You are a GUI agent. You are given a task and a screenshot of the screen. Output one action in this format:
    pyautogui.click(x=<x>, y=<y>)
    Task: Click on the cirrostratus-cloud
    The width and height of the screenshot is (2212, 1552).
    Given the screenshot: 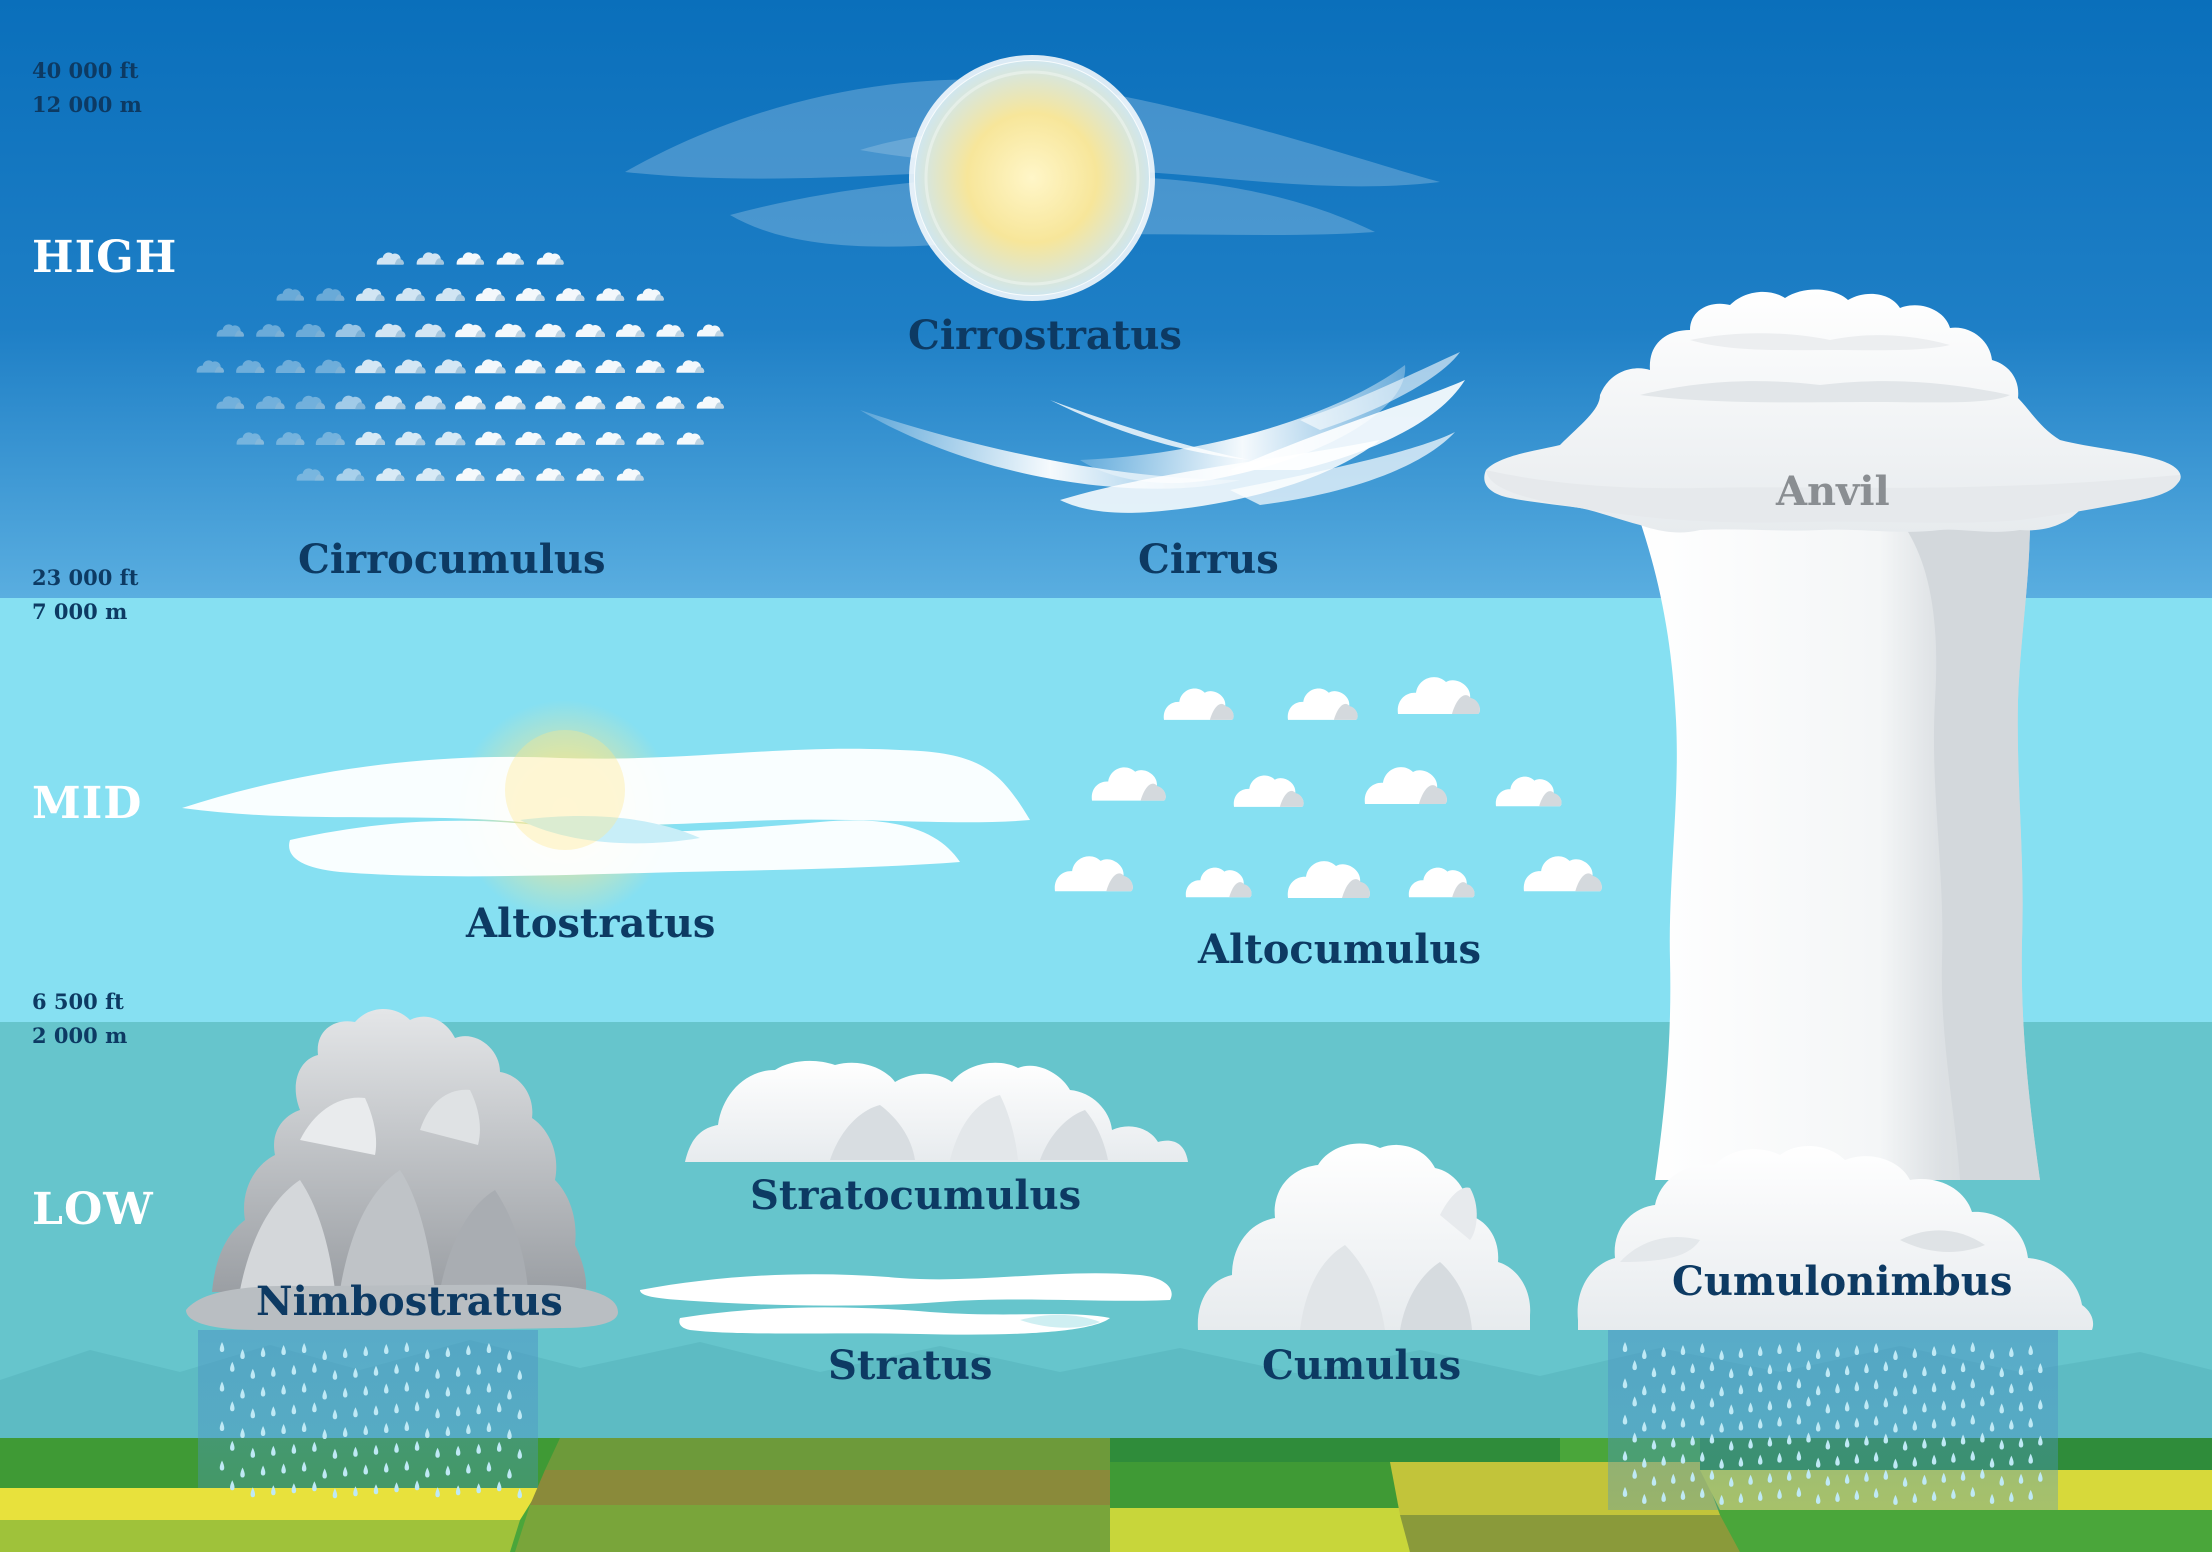 What is the action you would take?
    pyautogui.click(x=1032, y=178)
    